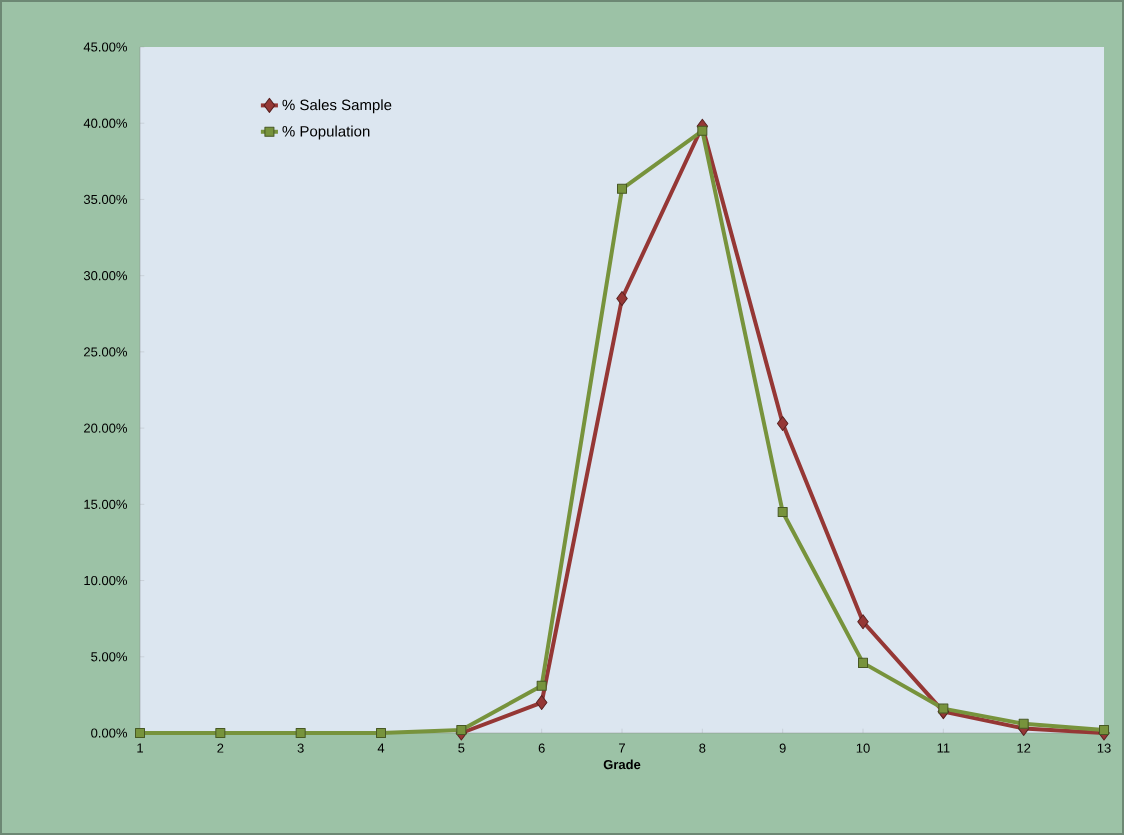 Image resolution: width=1124 pixels, height=835 pixels. I want to click on x-tick-label: 13, so click(1104, 748).